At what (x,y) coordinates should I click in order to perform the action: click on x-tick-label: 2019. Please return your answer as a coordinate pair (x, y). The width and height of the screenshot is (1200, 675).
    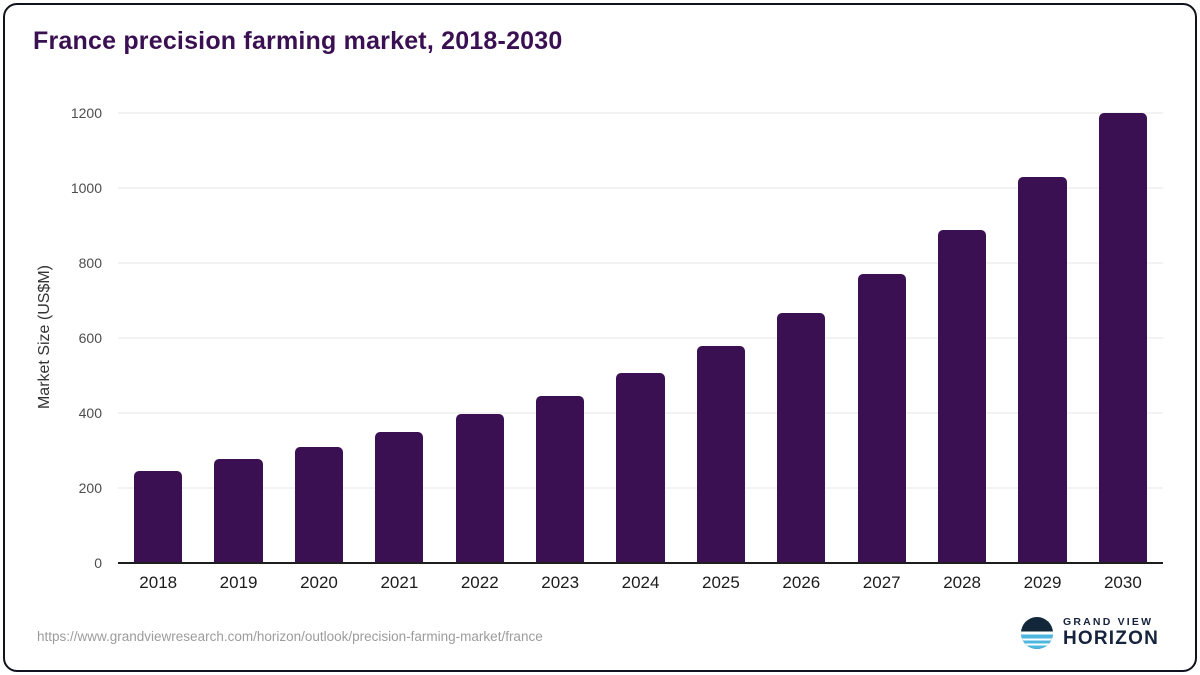
    Looking at the image, I should click on (238, 582).